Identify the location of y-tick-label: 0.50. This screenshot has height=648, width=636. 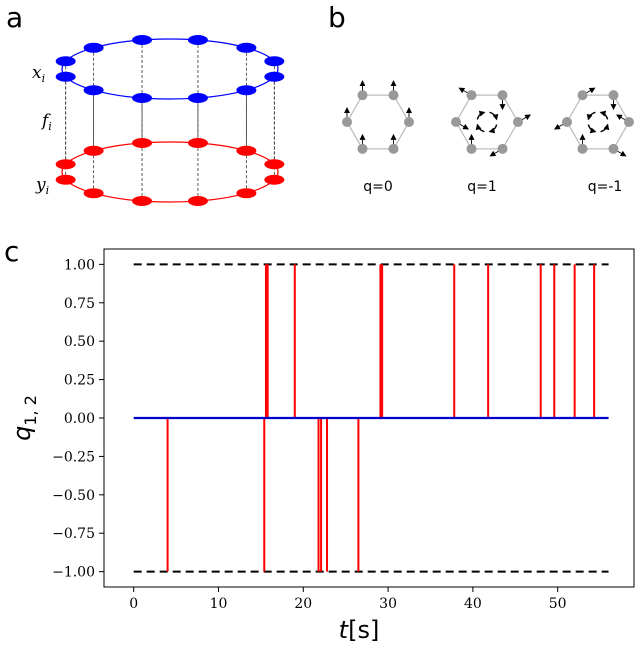
(79, 342).